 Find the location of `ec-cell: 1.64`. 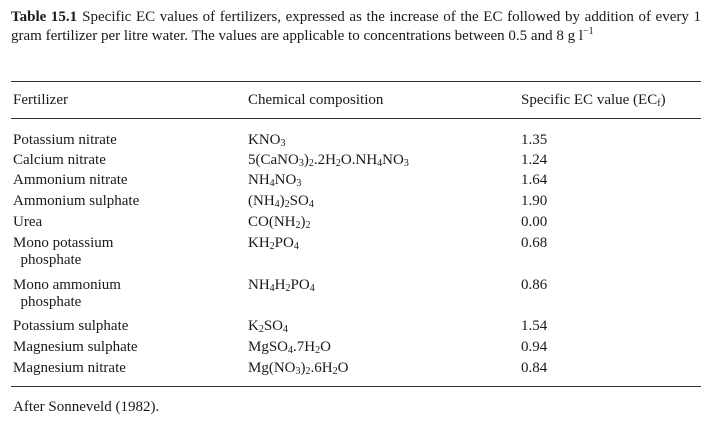

ec-cell: 1.64 is located at coordinates (534, 180).